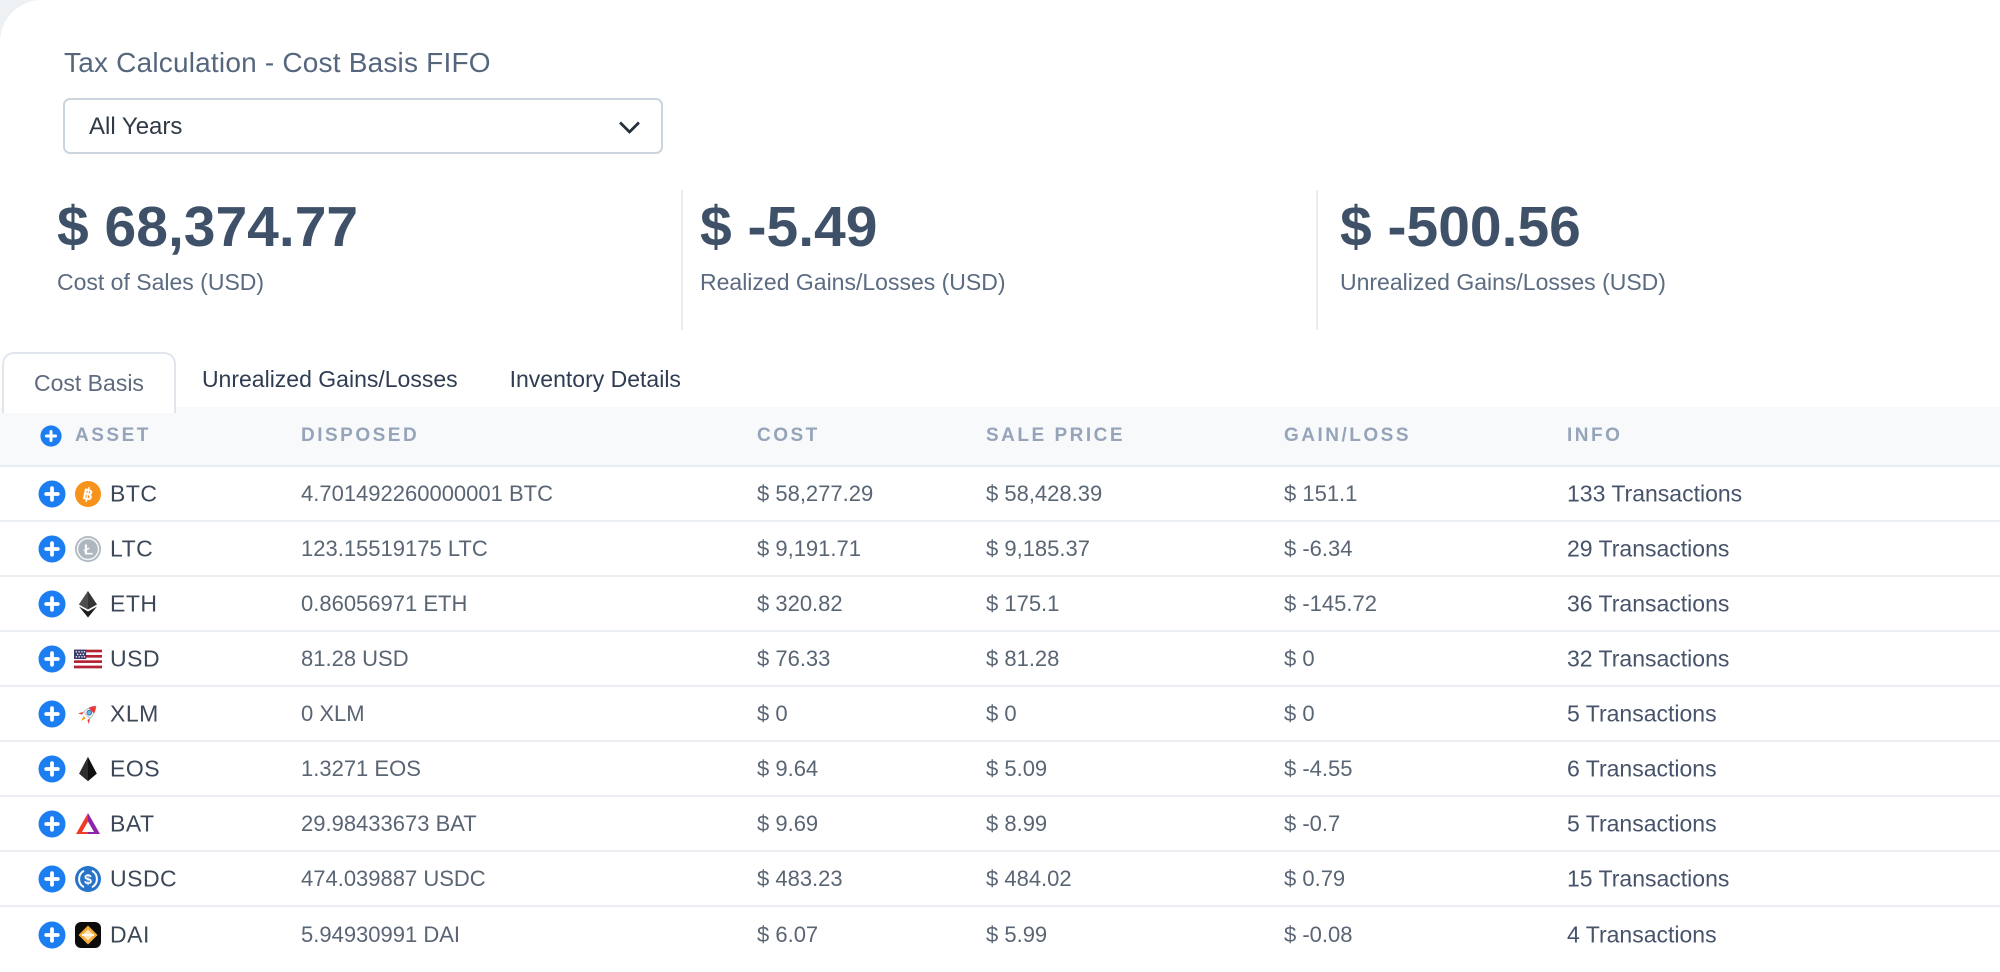 The width and height of the screenshot is (2000, 972). I want to click on tab-inventory-details: Inventory Details, so click(595, 379).